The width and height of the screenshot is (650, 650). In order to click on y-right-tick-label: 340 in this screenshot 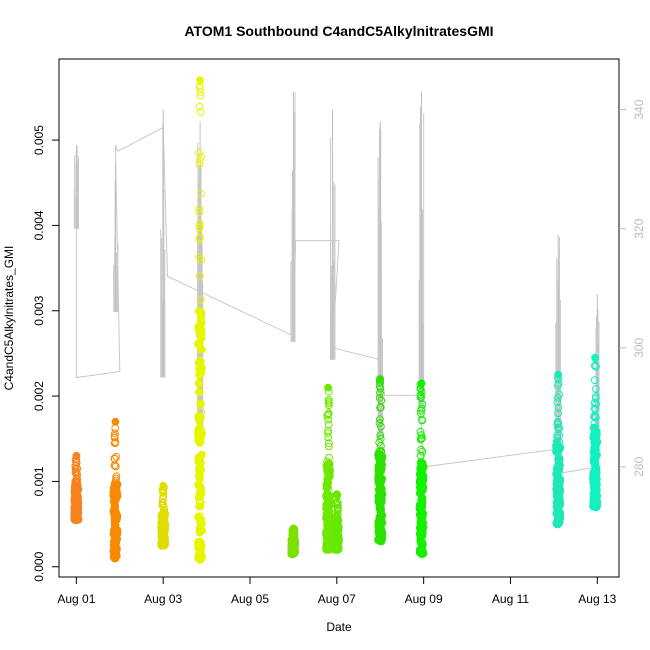, I will do `click(639, 109)`.